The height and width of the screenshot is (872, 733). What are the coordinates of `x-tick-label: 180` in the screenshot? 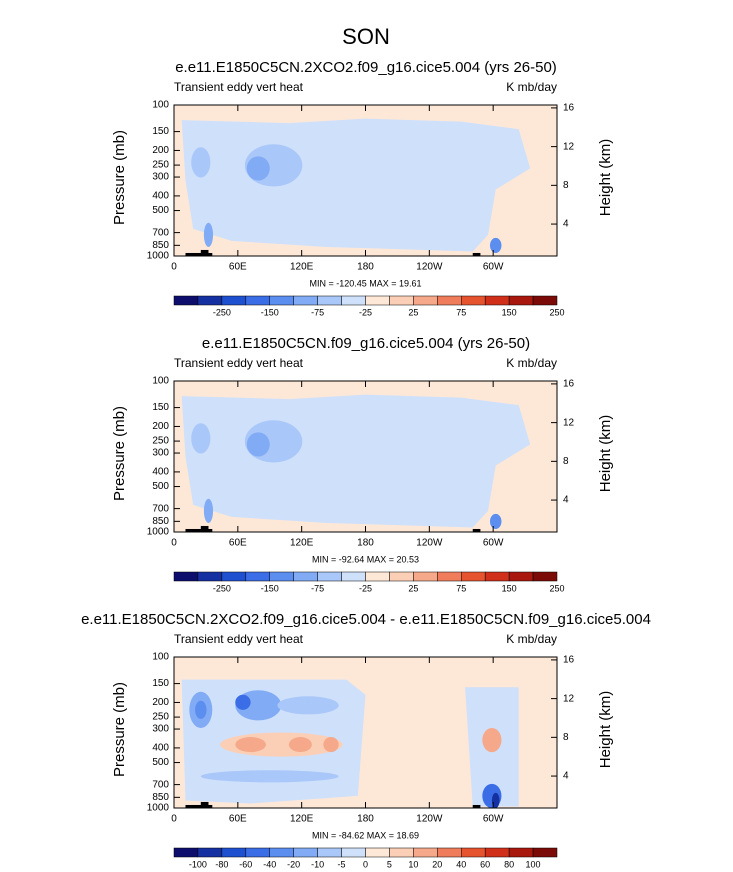 It's located at (365, 819).